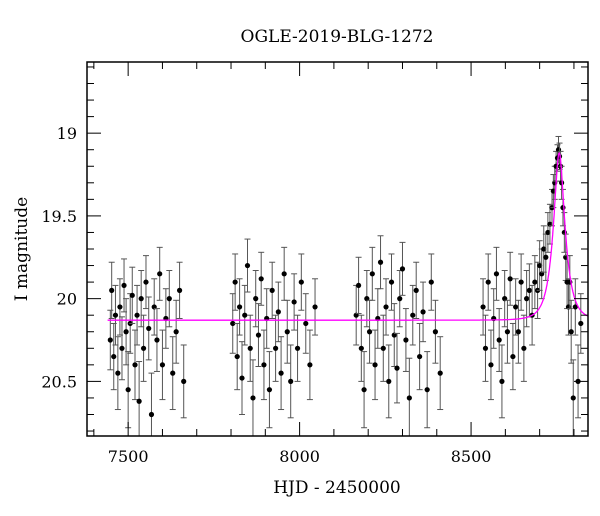  Describe the element at coordinates (128, 456) in the screenshot. I see `x-tick-label: 7500` at that location.